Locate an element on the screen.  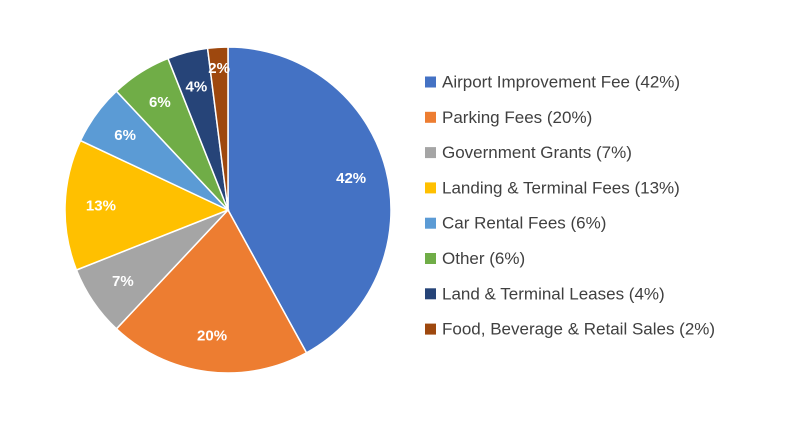
data-label-food-beverage-and-retail-sales: 2% is located at coordinates (219, 68).